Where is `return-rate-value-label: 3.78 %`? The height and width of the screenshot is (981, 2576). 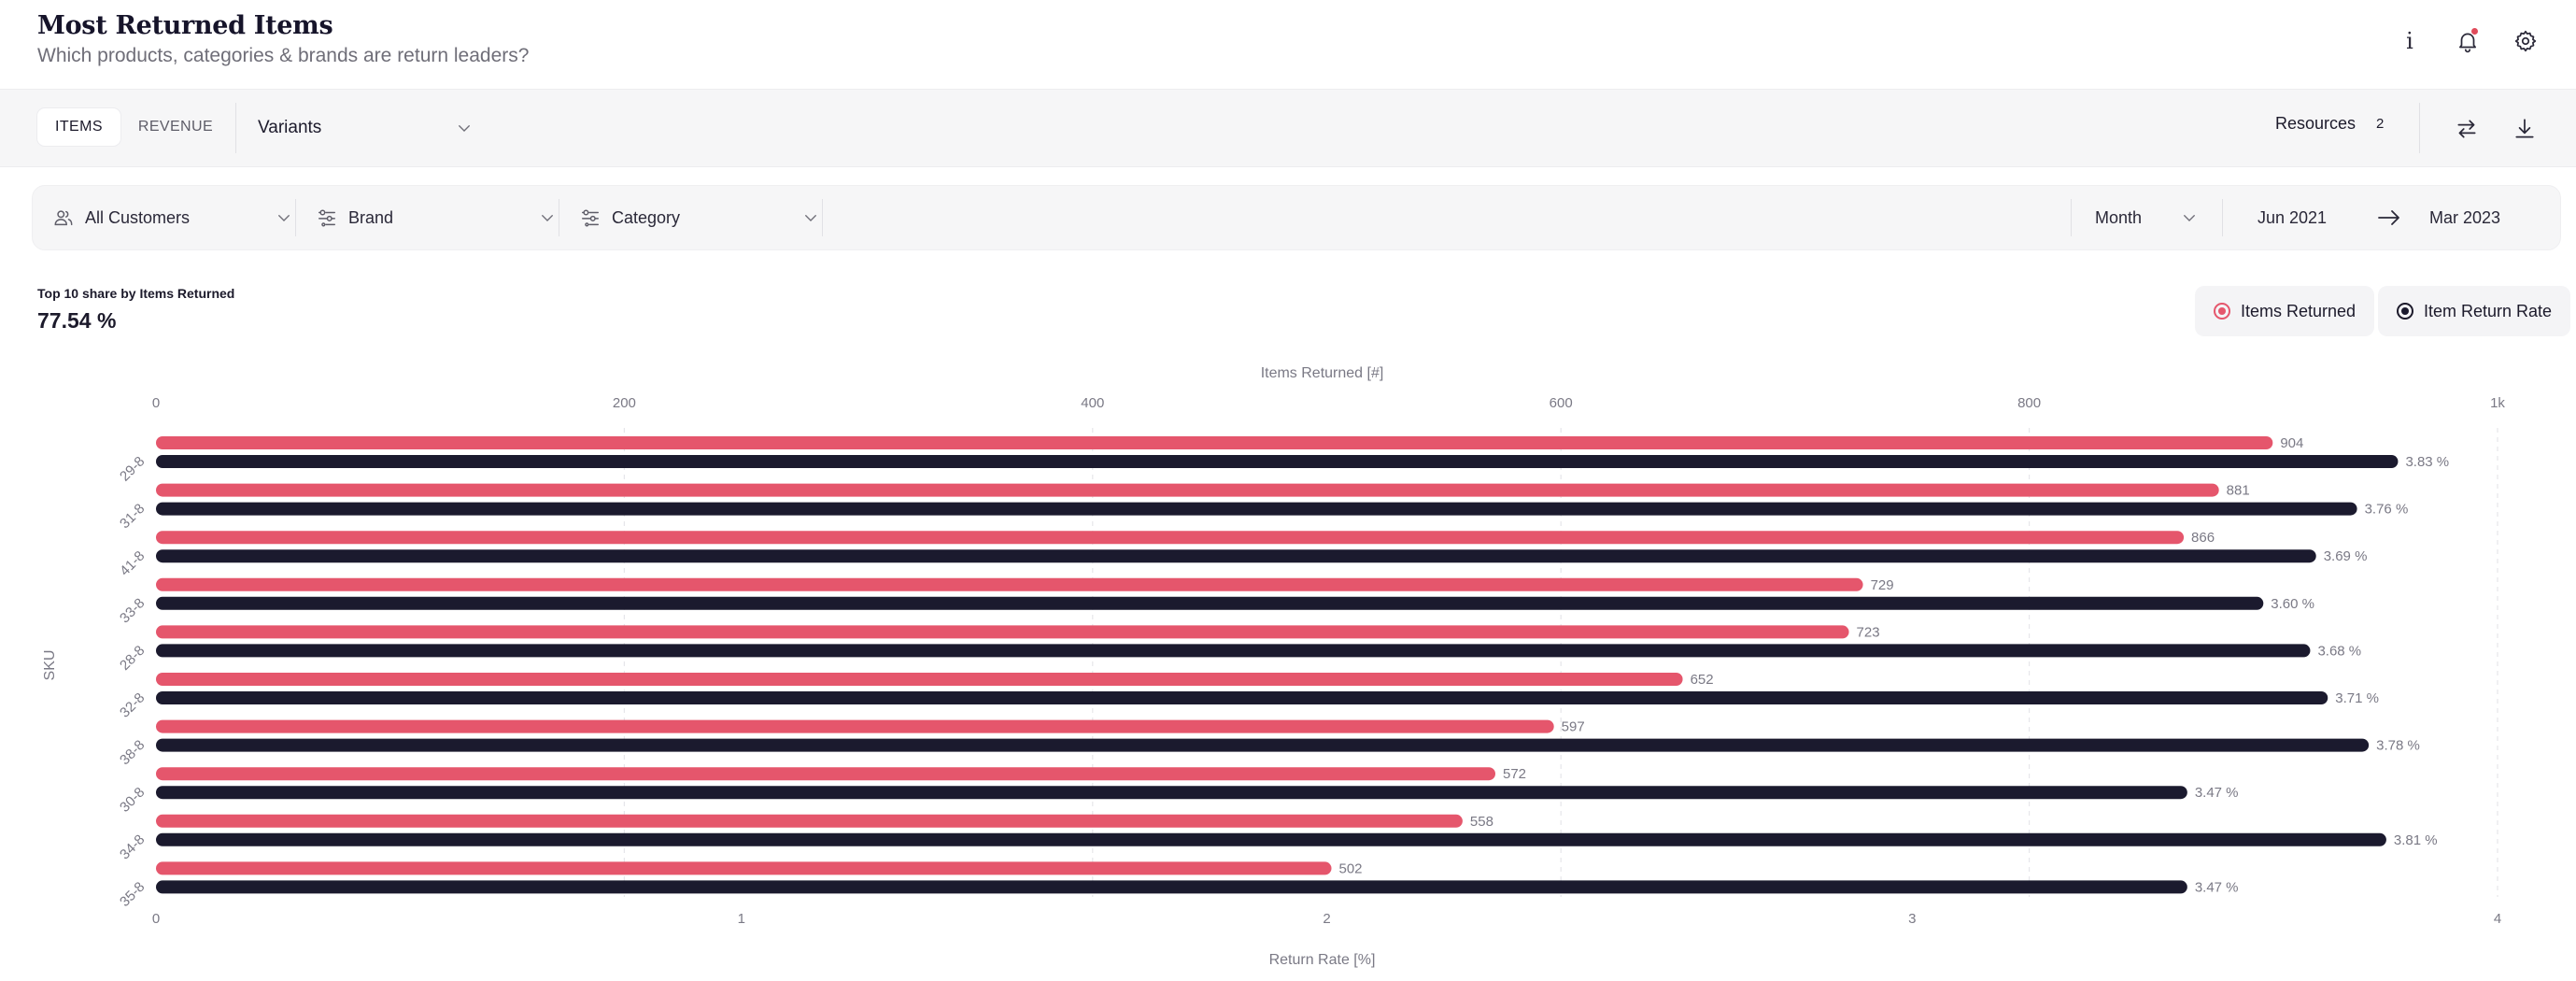
return-rate-value-label: 3.78 % is located at coordinates (2398, 746).